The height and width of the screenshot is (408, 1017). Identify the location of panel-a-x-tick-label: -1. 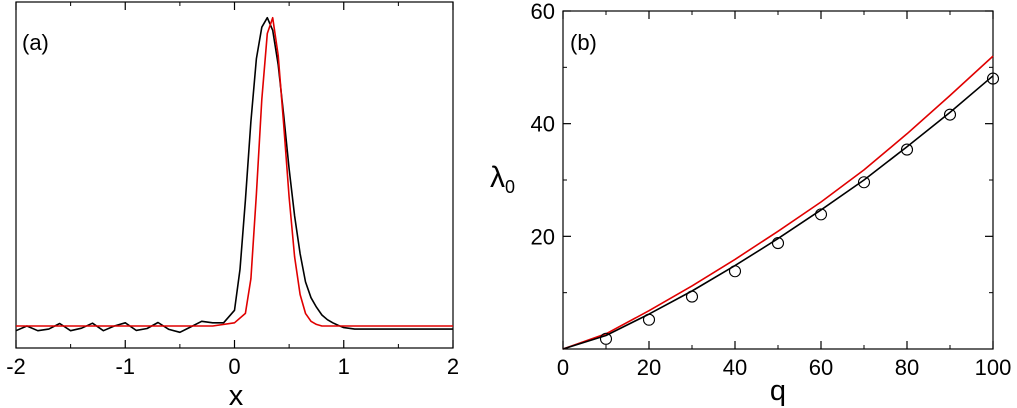
(125, 366).